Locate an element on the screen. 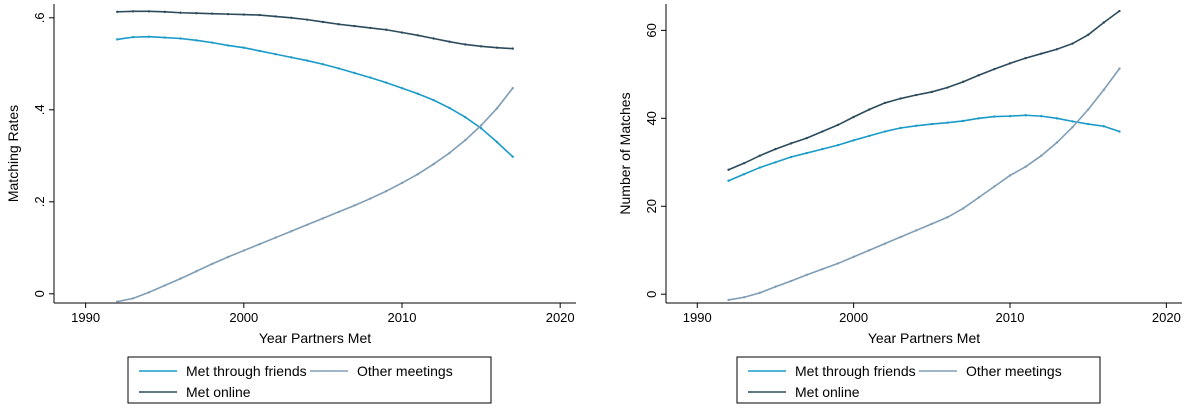 The width and height of the screenshot is (1194, 409). legend-label: Met online is located at coordinates (218, 392).